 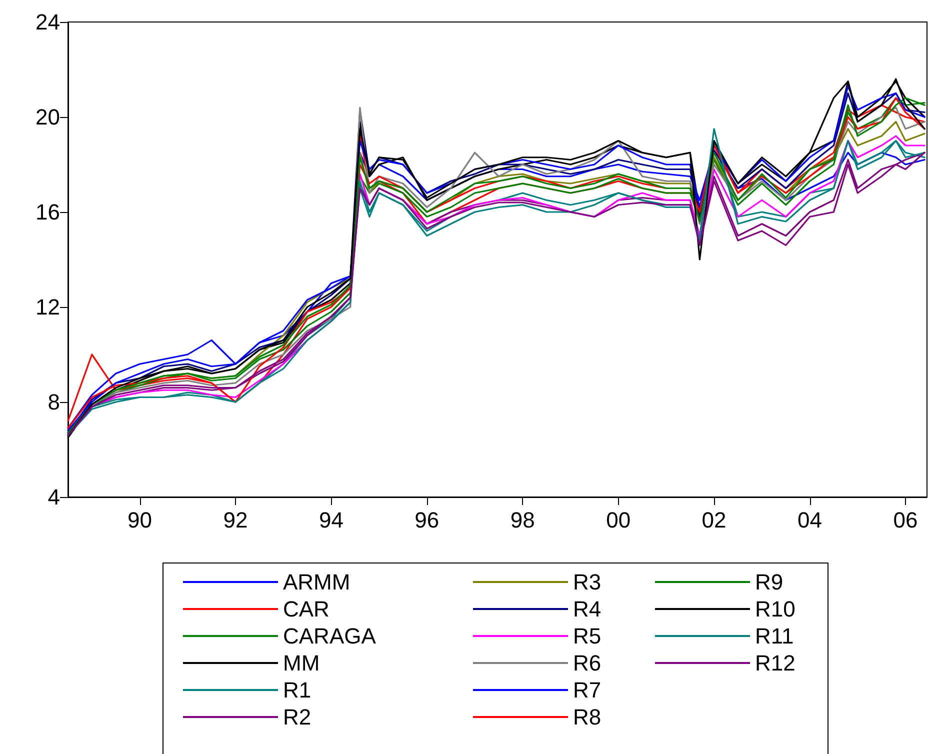 I want to click on x-tick-label: 90, so click(x=140, y=520).